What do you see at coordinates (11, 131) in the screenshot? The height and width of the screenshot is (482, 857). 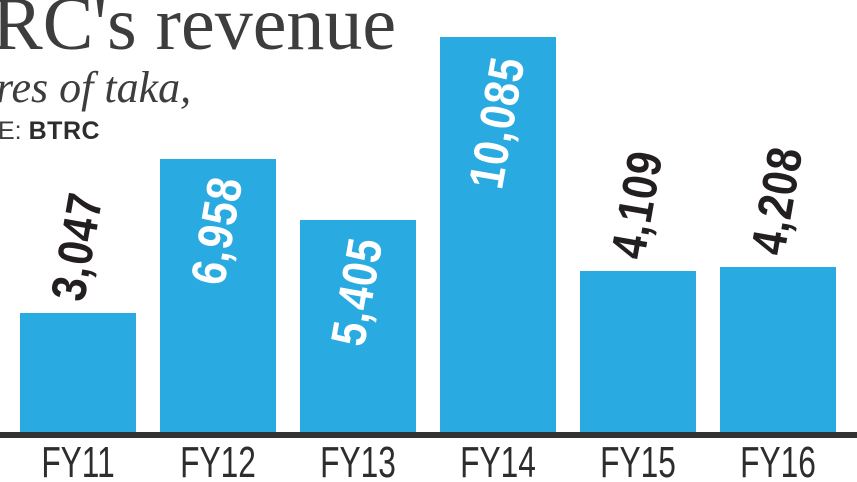 I see `source-label: E:` at bounding box center [11, 131].